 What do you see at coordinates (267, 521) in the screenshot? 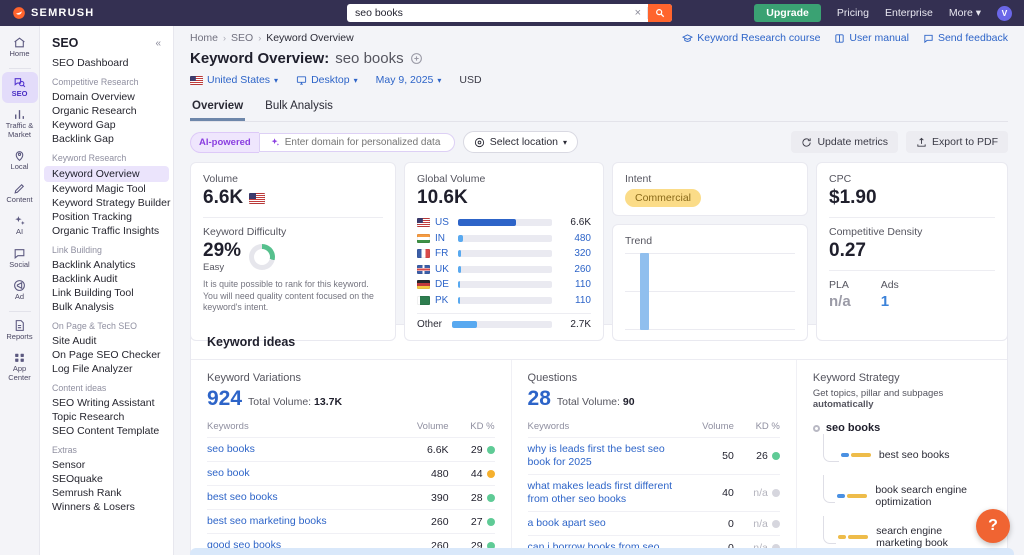
I see `keyword-link: best seo marketing books` at bounding box center [267, 521].